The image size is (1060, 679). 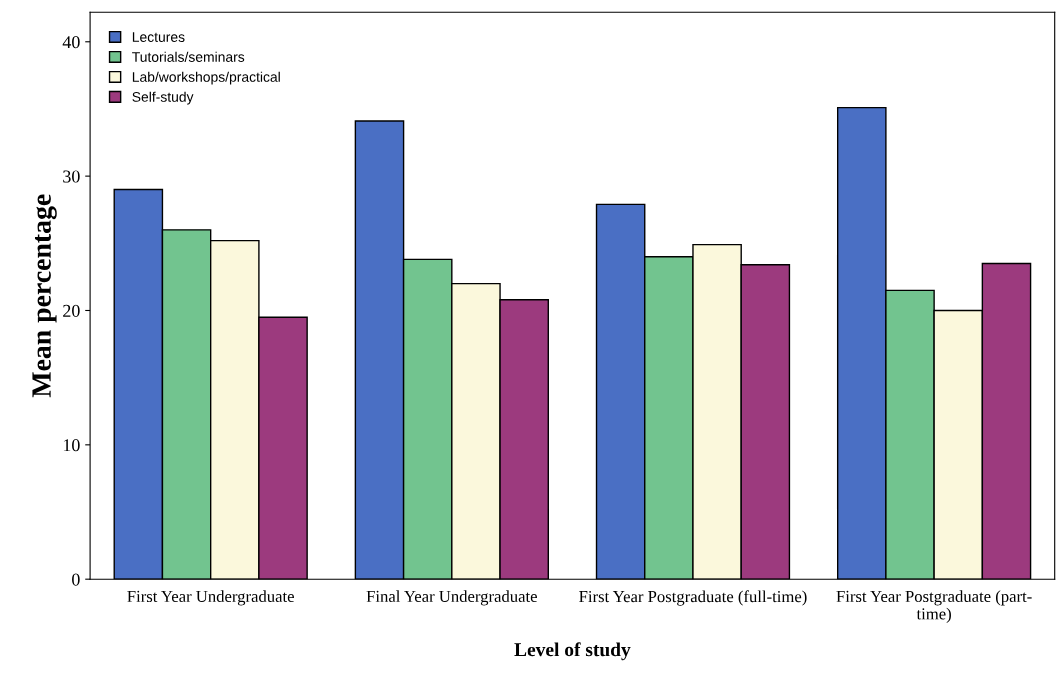 I want to click on legend-label: Lab/workshops/practical, so click(x=206, y=78).